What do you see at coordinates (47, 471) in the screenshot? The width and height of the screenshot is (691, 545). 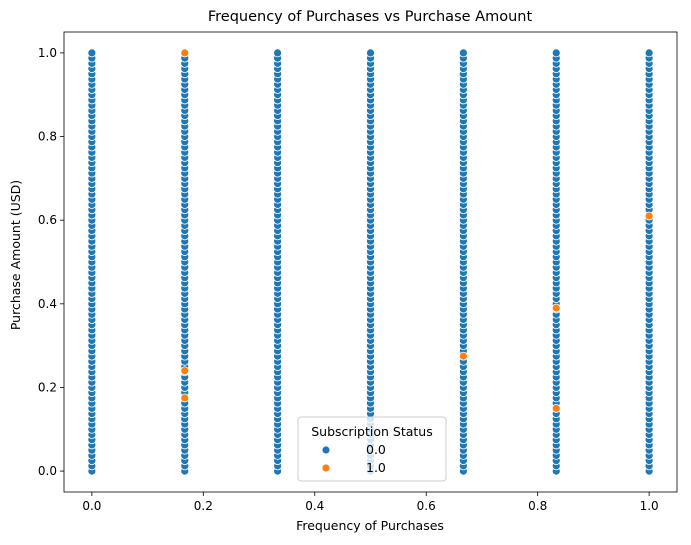 I see `y-tick-label: 0.0` at bounding box center [47, 471].